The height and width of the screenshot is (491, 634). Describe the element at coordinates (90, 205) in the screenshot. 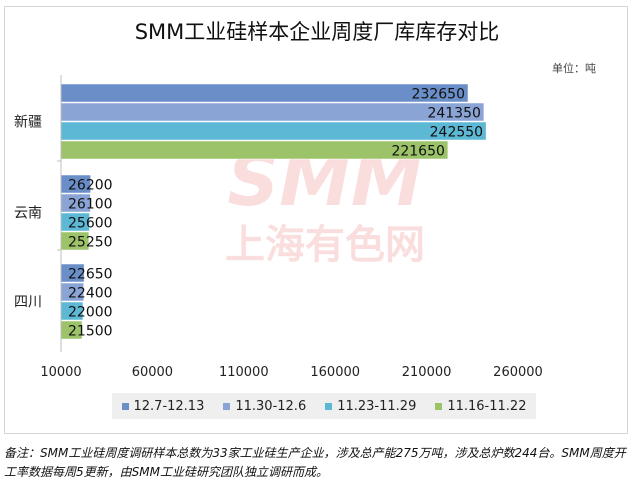

I see `data-label: 26100` at that location.